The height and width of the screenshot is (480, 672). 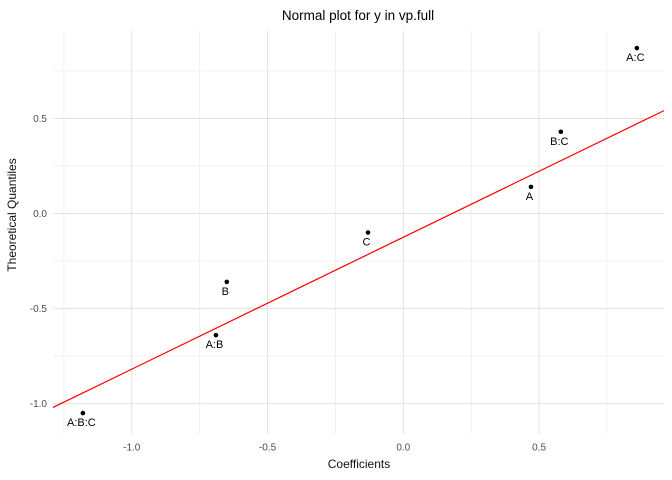 I want to click on y-tick-label: 0.5, so click(x=40, y=119).